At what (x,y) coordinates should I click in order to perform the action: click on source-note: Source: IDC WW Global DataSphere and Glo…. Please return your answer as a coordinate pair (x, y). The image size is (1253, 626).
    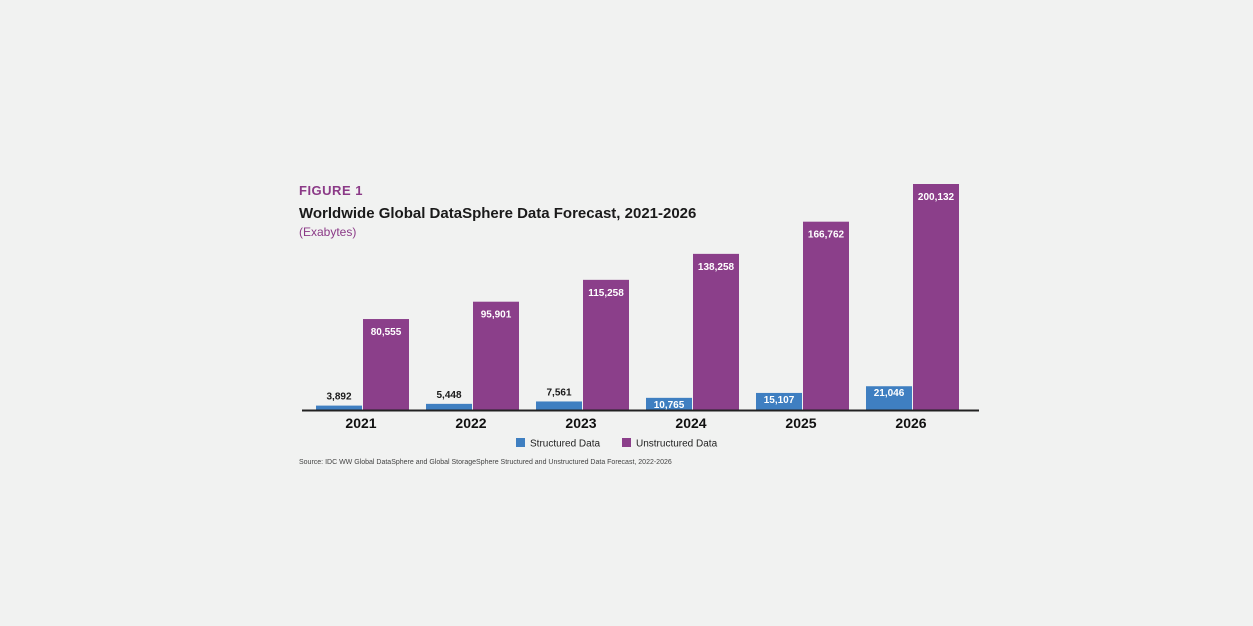
    Looking at the image, I should click on (485, 462).